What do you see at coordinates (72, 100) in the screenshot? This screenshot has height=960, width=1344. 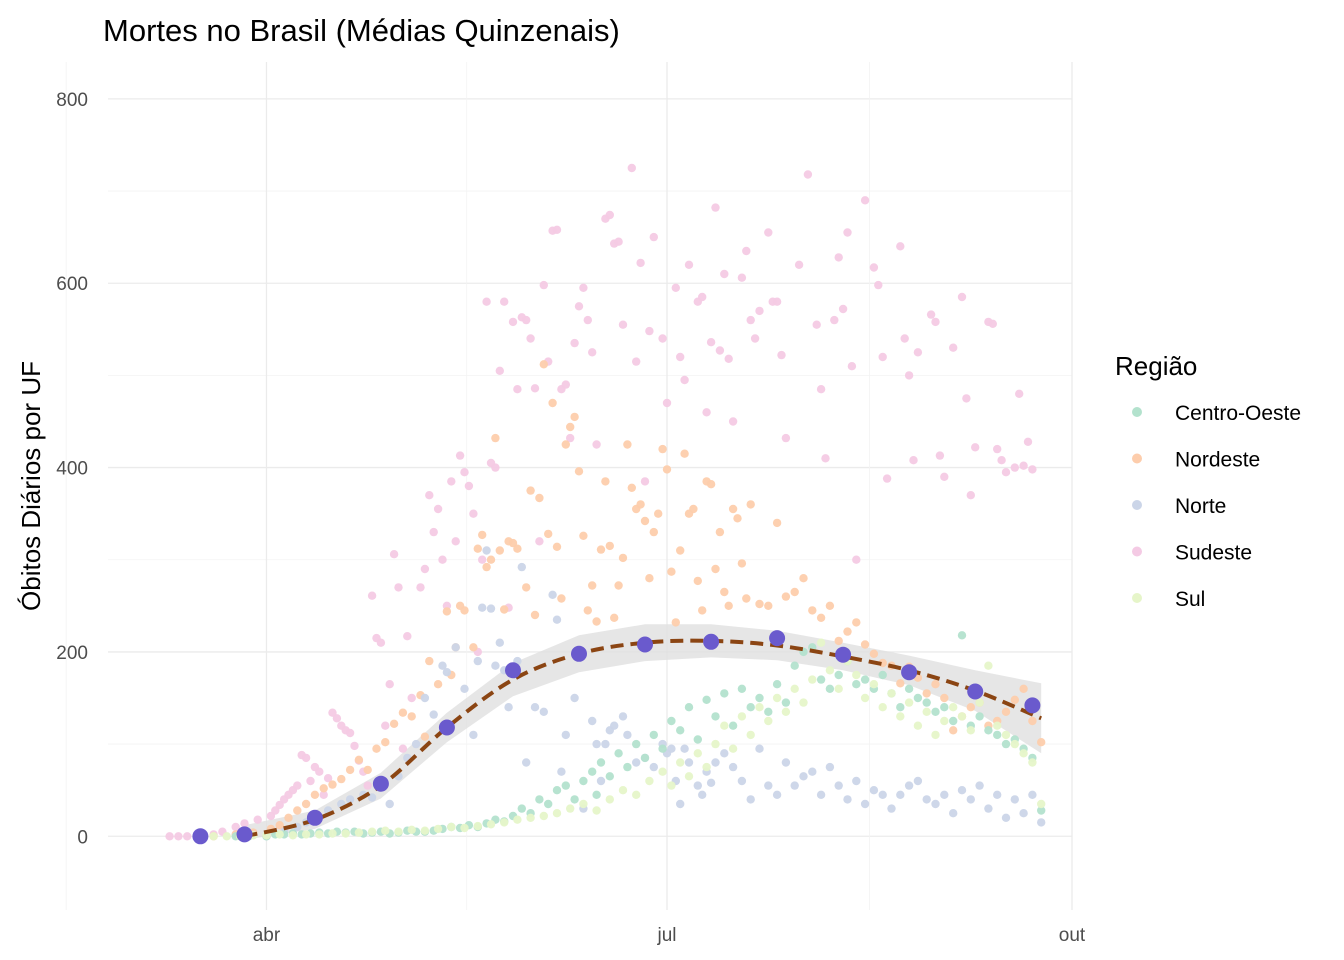 I see `y-tick-label: 800` at bounding box center [72, 100].